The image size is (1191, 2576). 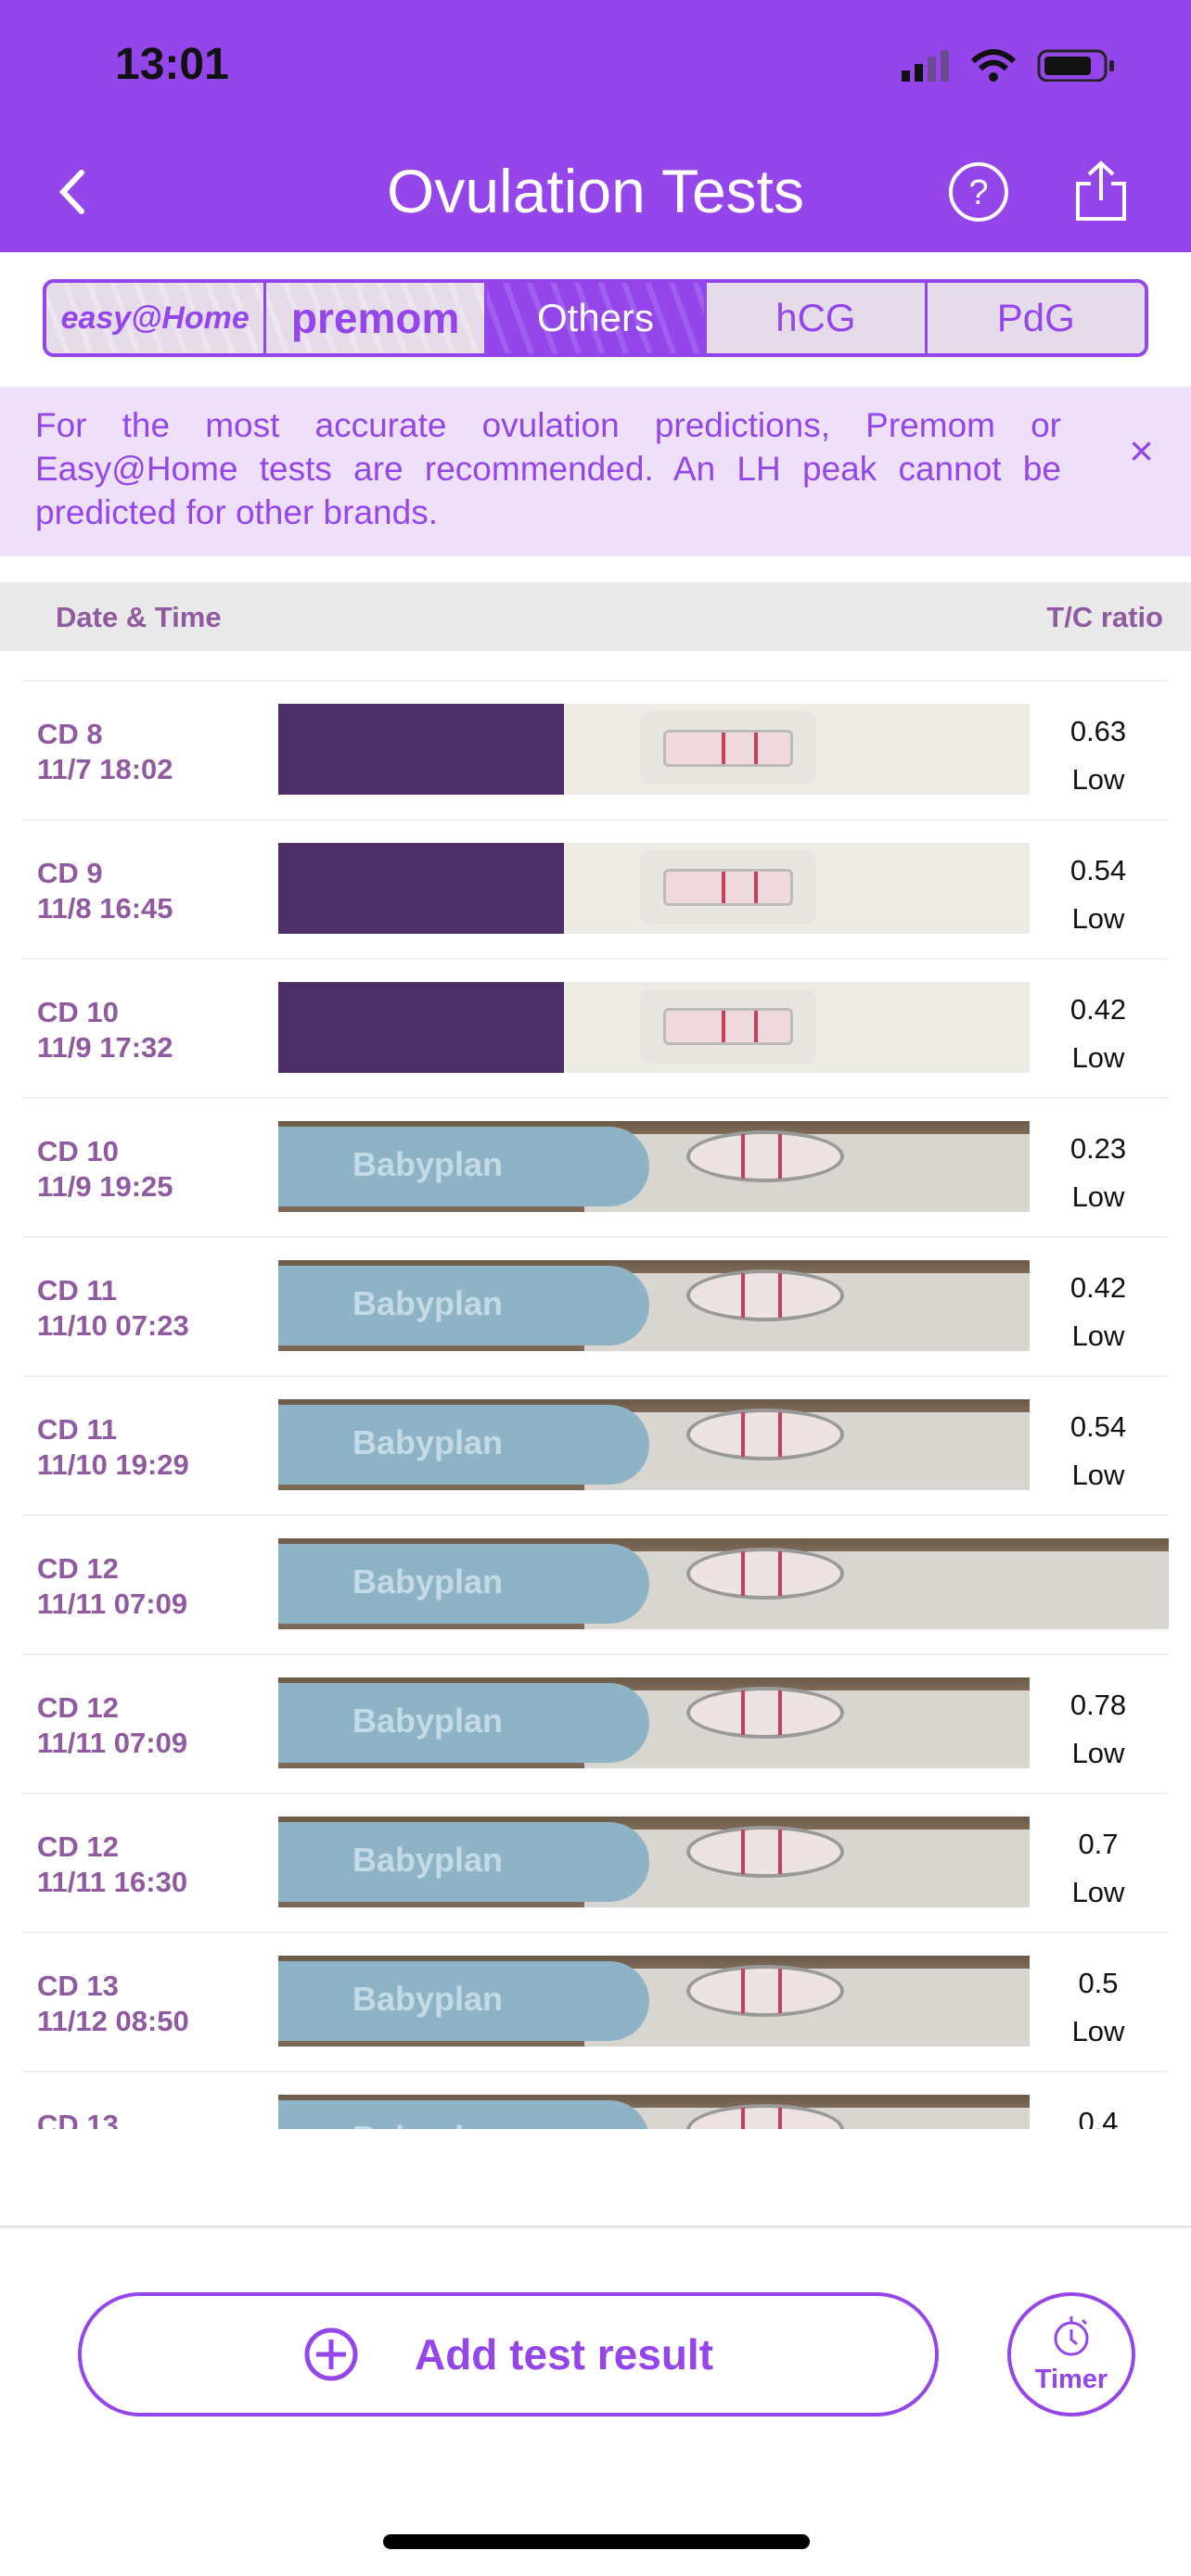 I want to click on table-row: CD 12 11/11 16:30 Babyplan 0.7 Low, so click(x=595, y=1862).